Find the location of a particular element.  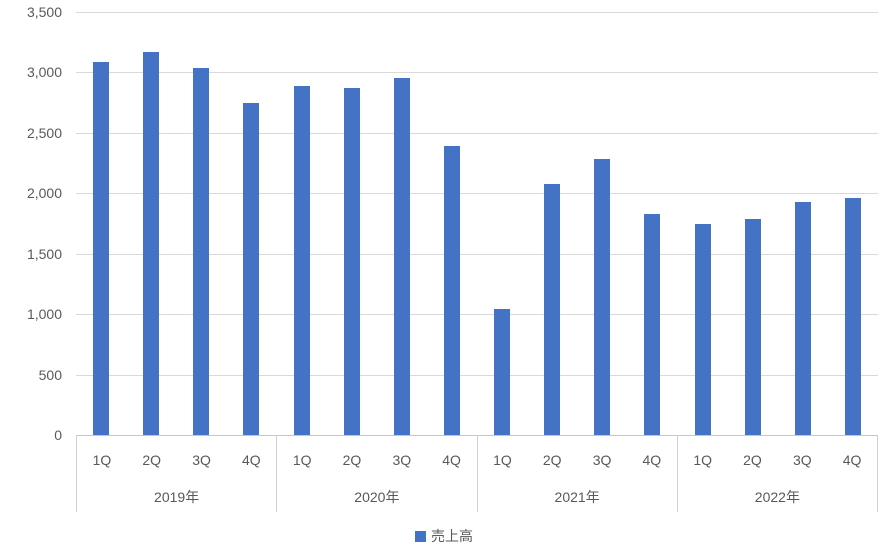

y-axis: 3,500 3,000 2,500 2,000 1,500 1,000 500 0 is located at coordinates (31, 277).